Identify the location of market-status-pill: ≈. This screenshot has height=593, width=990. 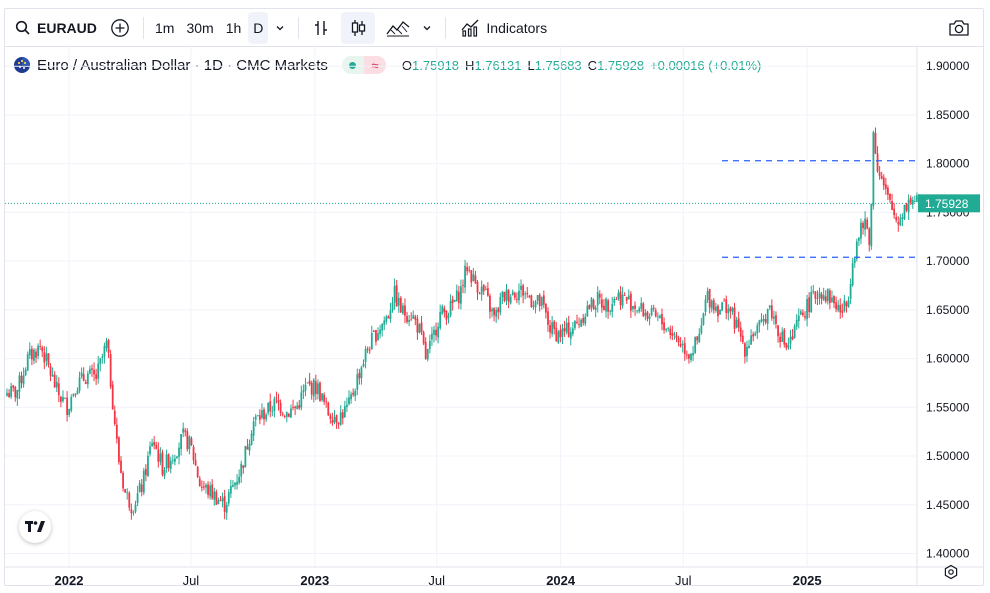
(363, 65).